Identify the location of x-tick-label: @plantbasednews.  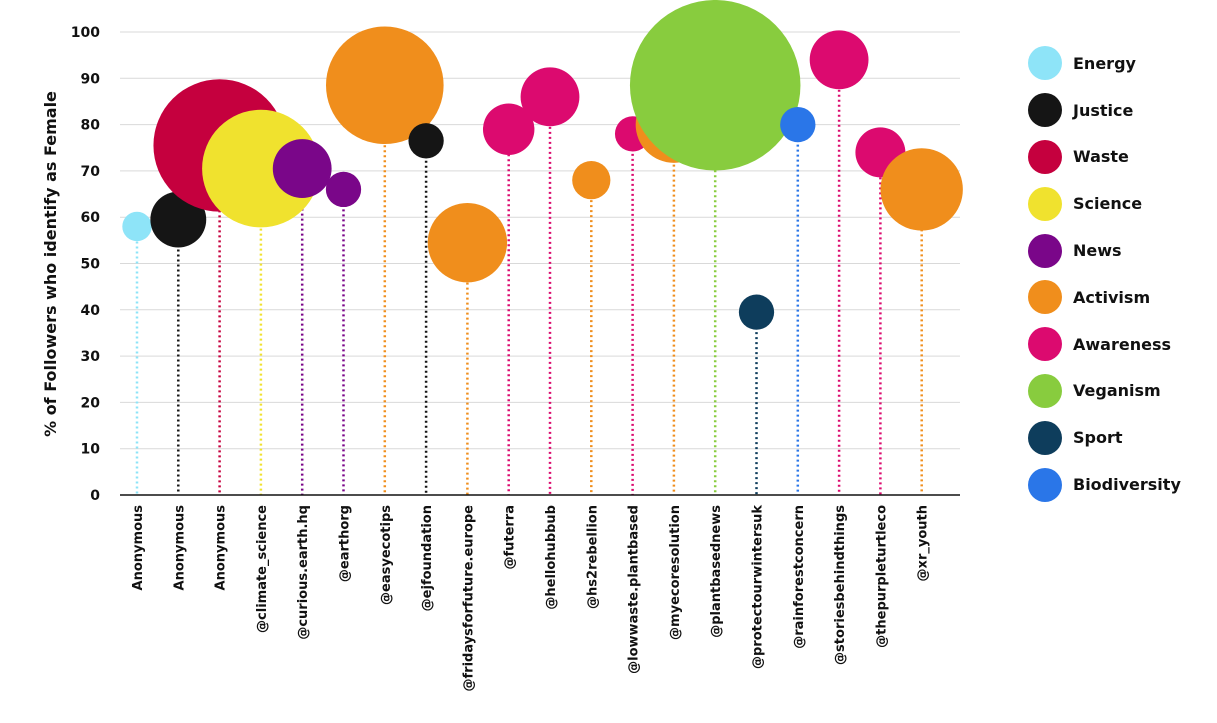
(716, 571).